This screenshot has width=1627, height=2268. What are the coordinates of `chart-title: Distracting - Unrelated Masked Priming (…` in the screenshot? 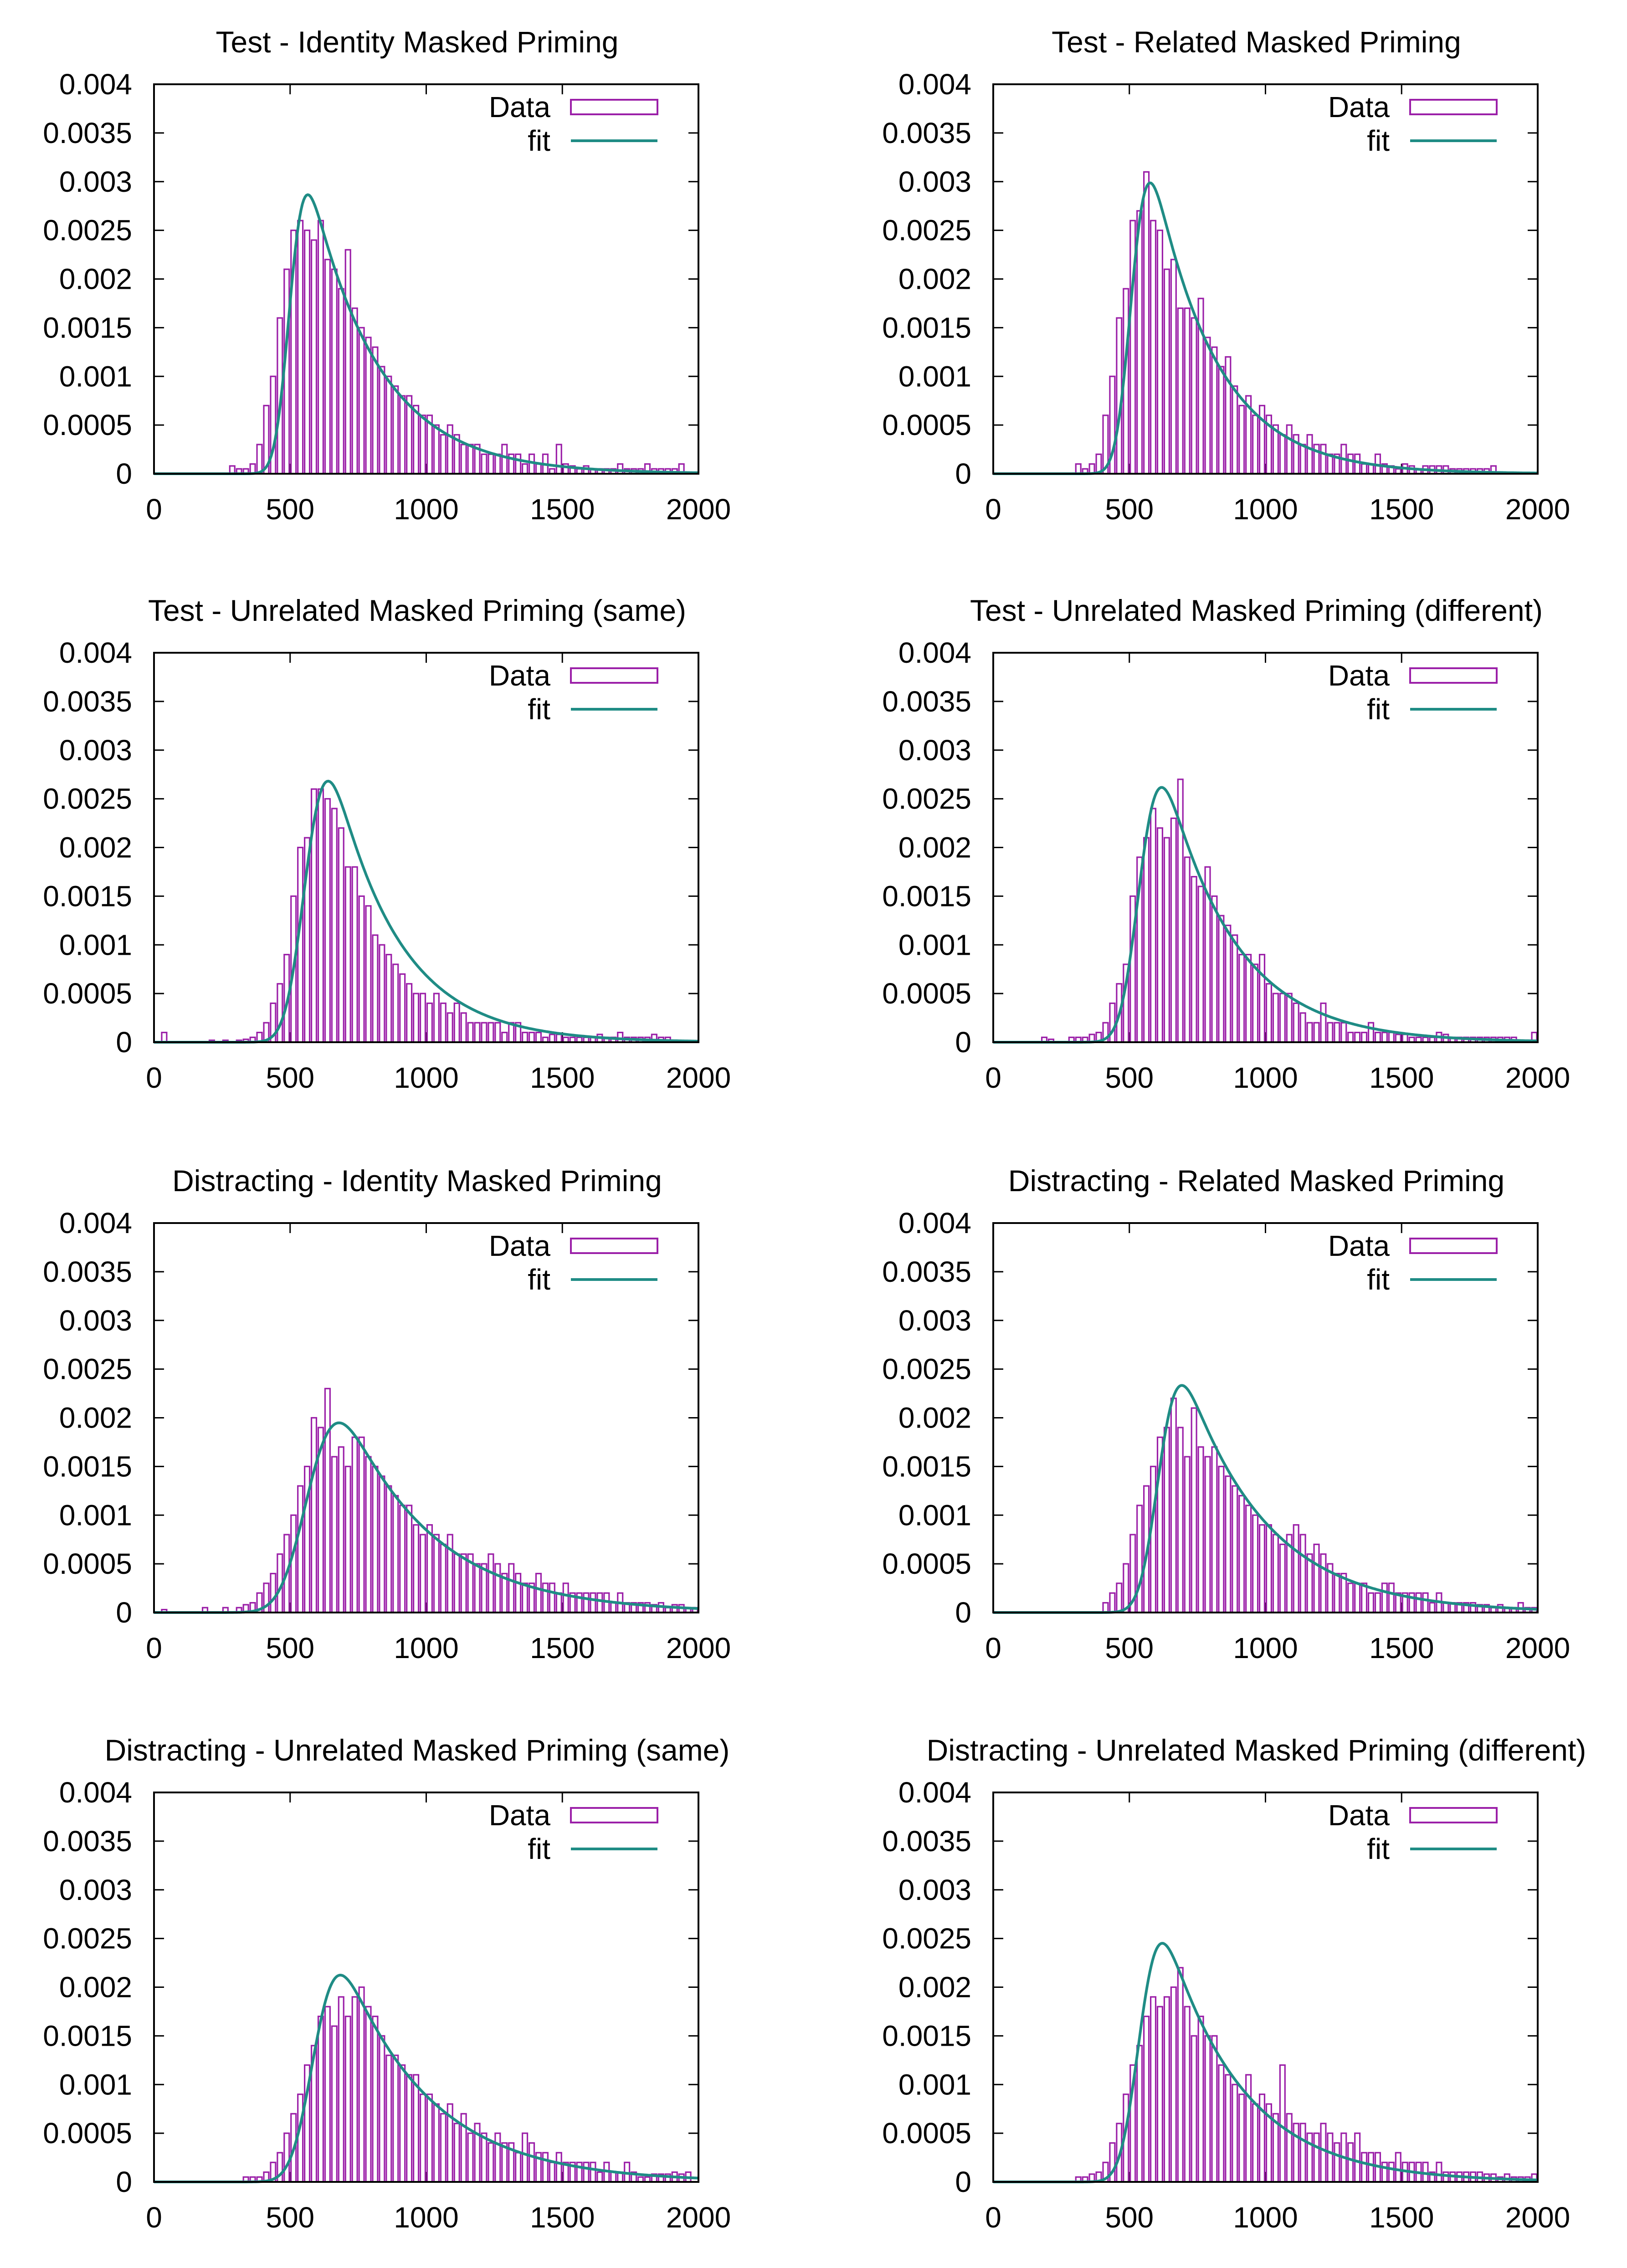 It's located at (417, 1750).